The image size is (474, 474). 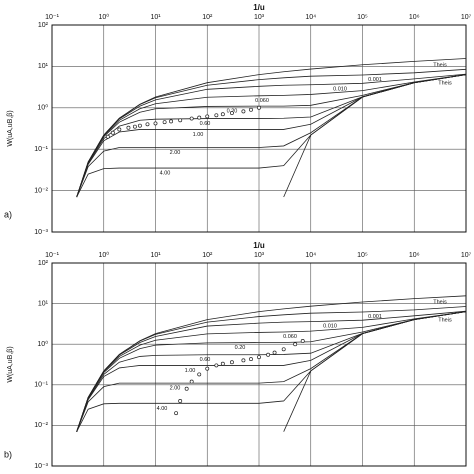 I want to click on y-tick-label: 10⁻³, so click(x=41, y=466).